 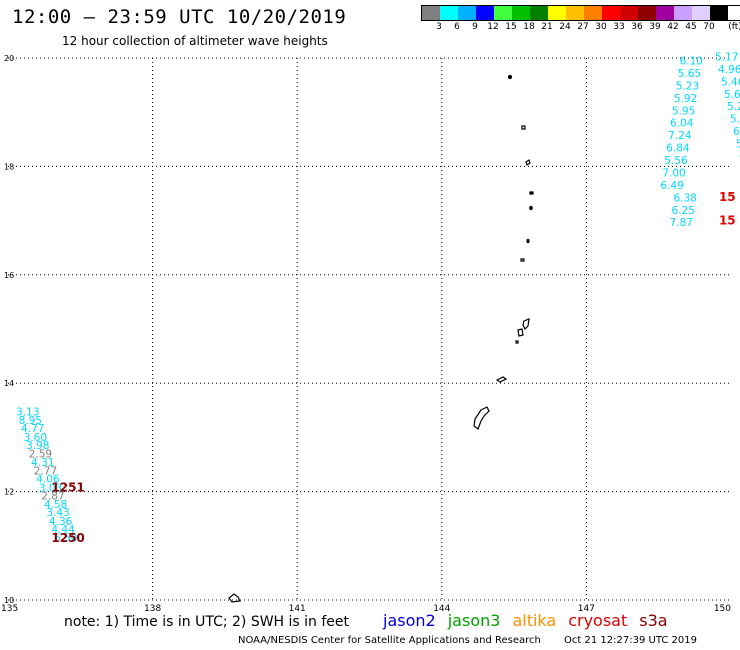 I want to click on lon-tick-label: 150, so click(x=722, y=609).